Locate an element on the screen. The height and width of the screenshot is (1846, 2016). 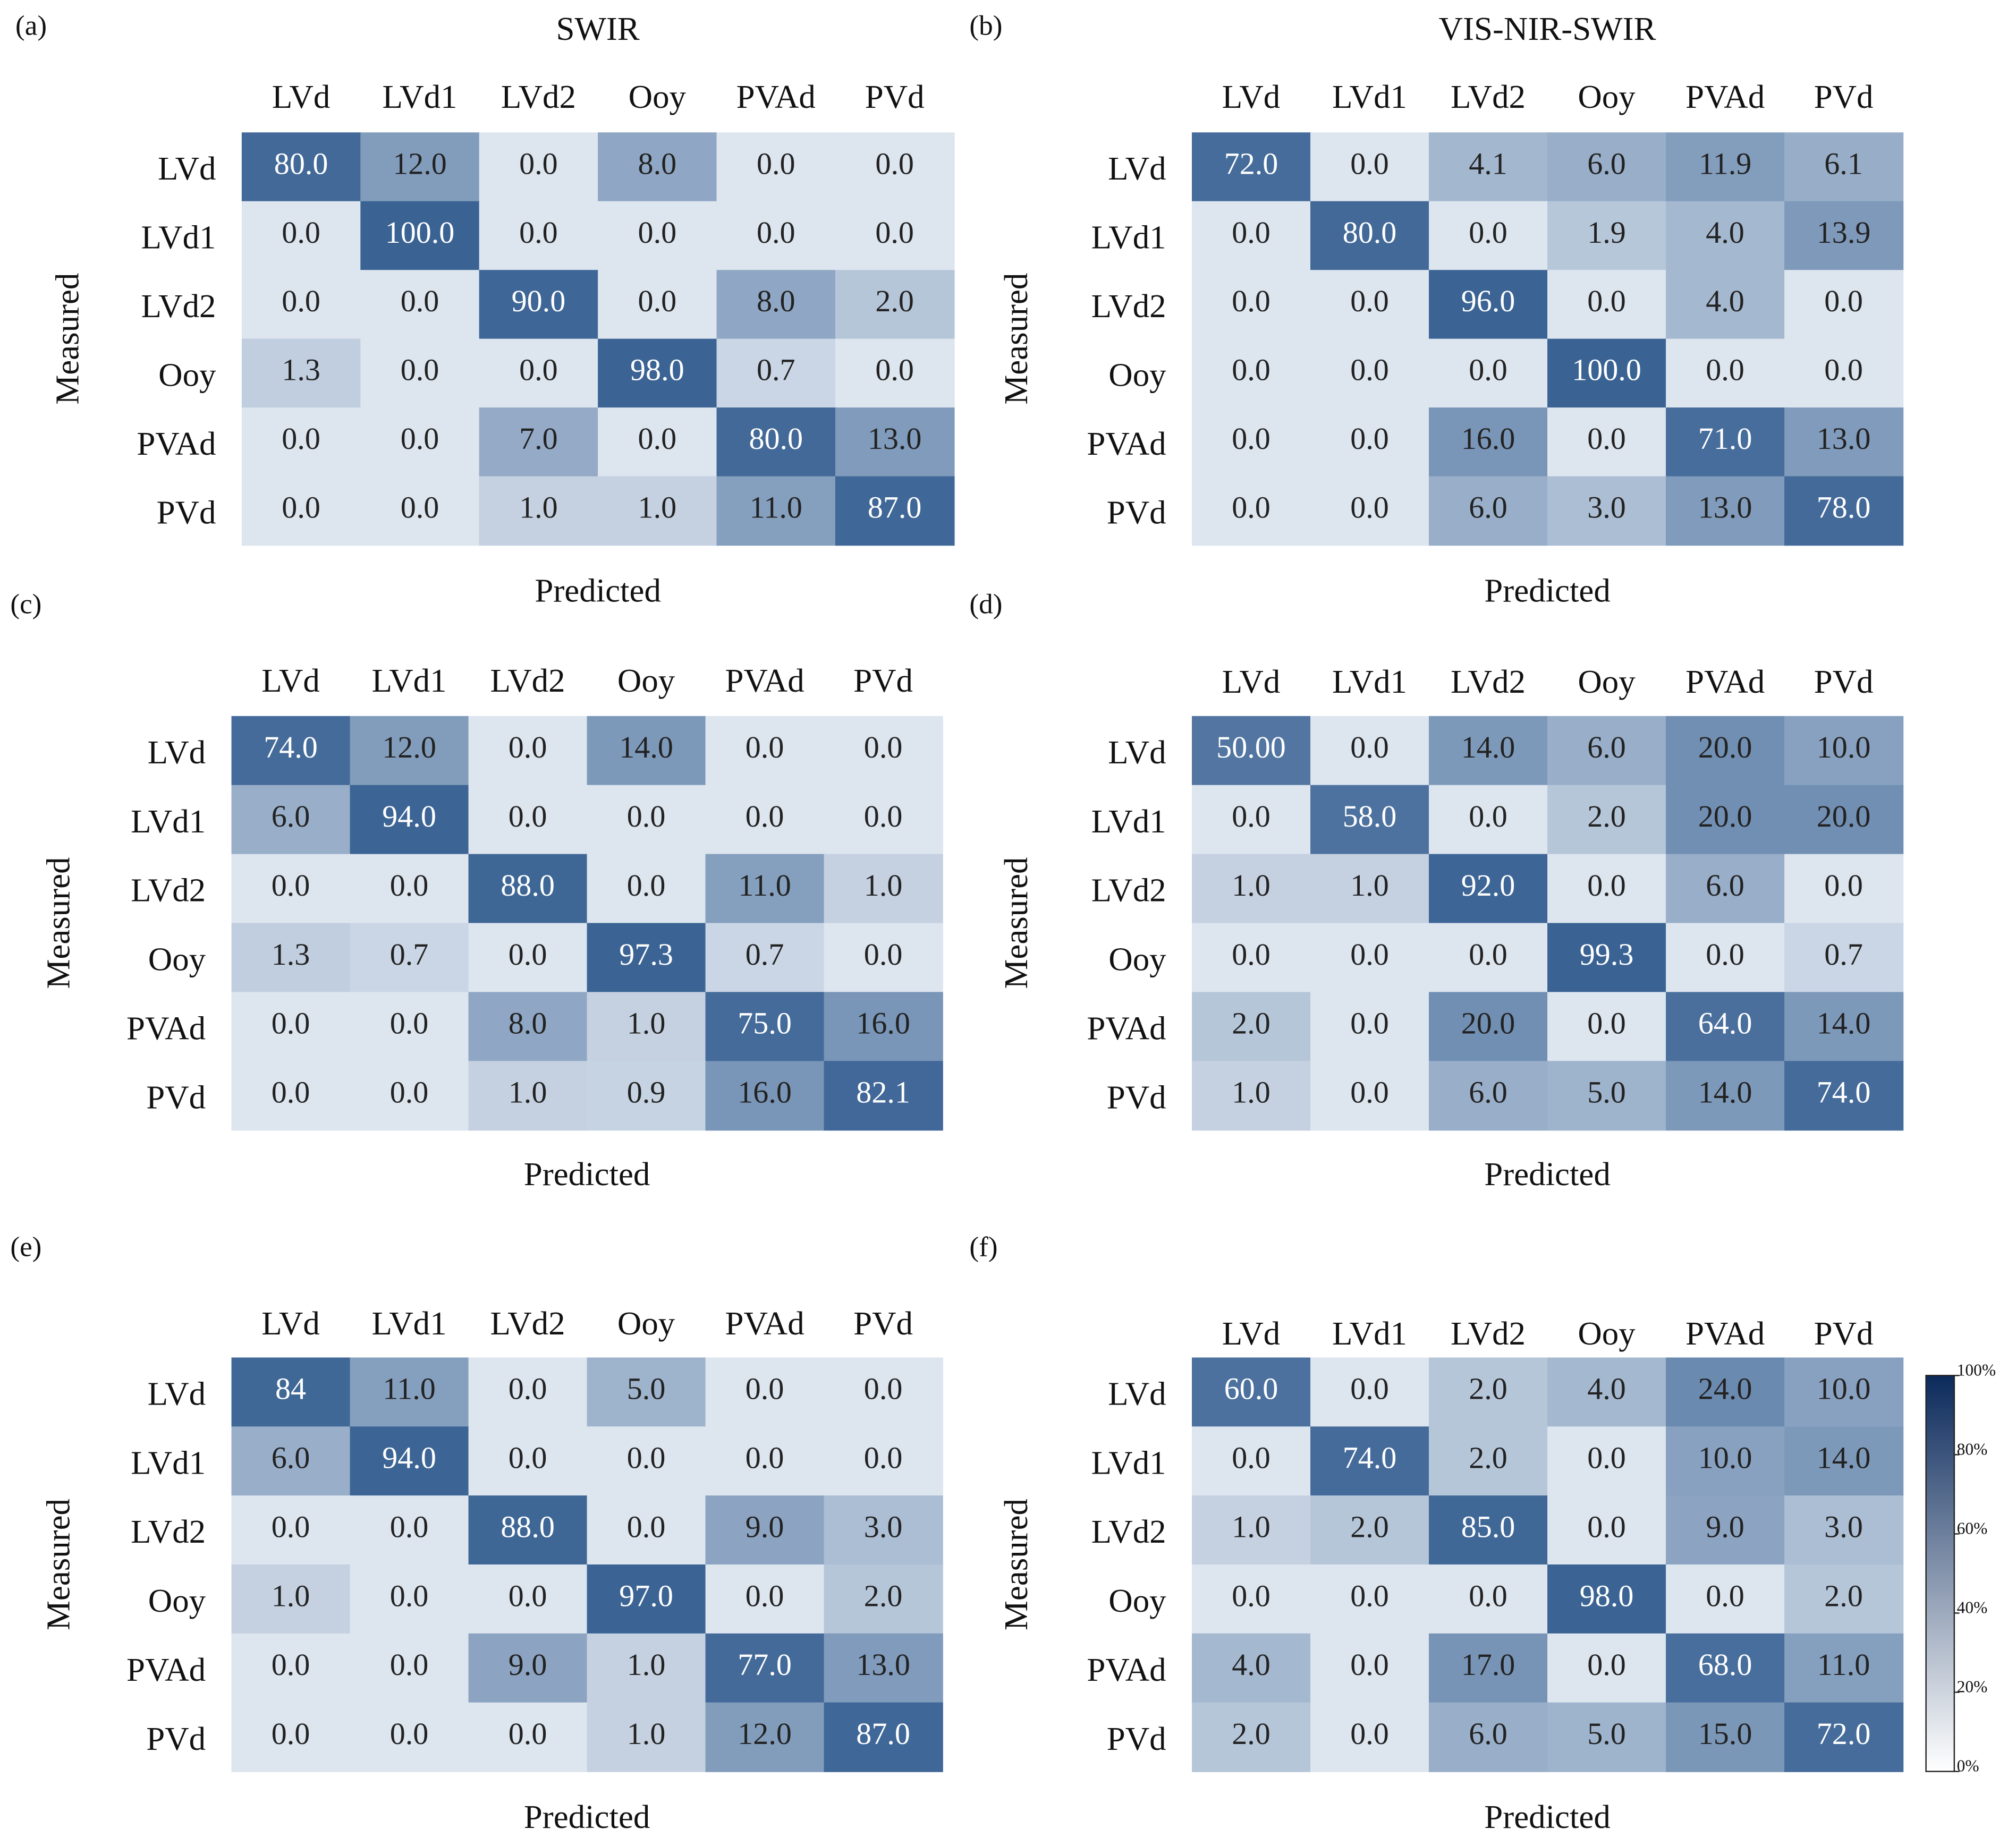
y-category-label: LVd1 is located at coordinates (1128, 237).